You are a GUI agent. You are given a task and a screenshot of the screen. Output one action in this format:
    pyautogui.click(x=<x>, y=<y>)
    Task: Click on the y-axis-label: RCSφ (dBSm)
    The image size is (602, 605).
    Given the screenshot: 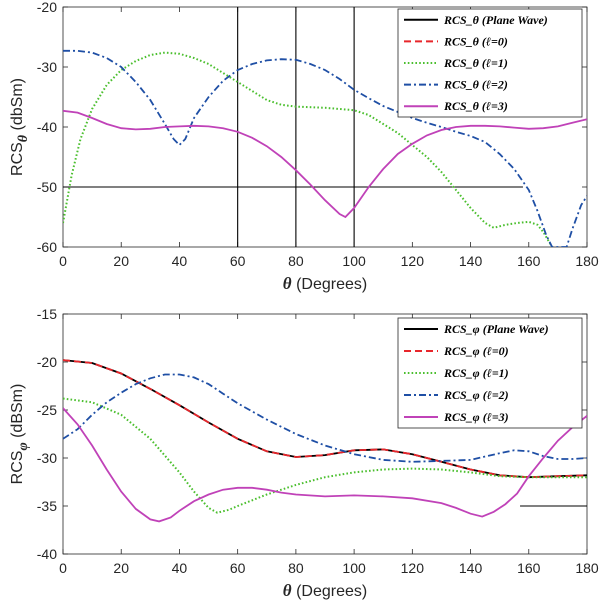 What is the action you would take?
    pyautogui.click(x=20, y=434)
    